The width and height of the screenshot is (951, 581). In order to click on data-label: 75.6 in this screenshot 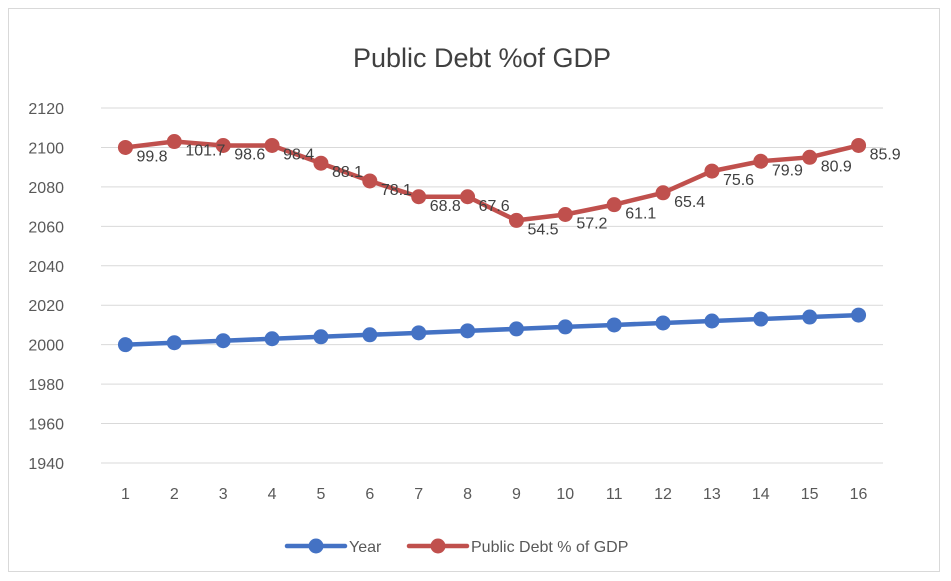, I will do `click(738, 180)`.